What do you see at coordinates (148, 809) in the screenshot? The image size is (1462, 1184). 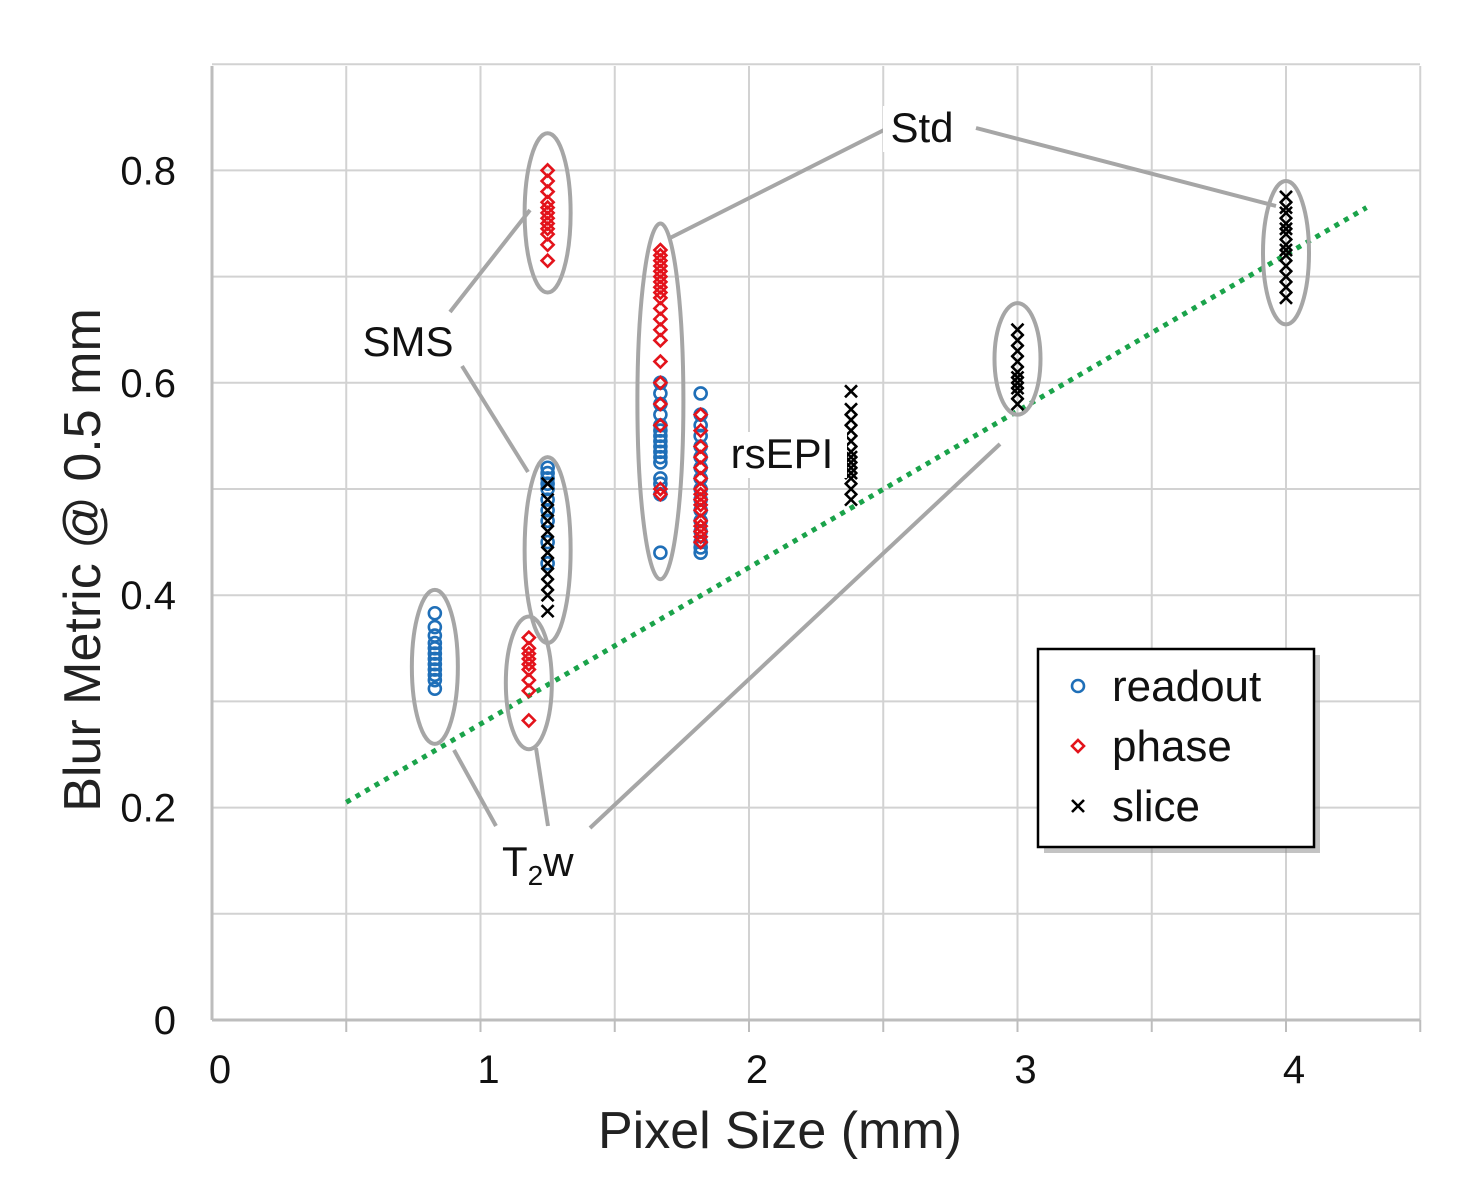 I see `y-tick-label: 0.2` at bounding box center [148, 809].